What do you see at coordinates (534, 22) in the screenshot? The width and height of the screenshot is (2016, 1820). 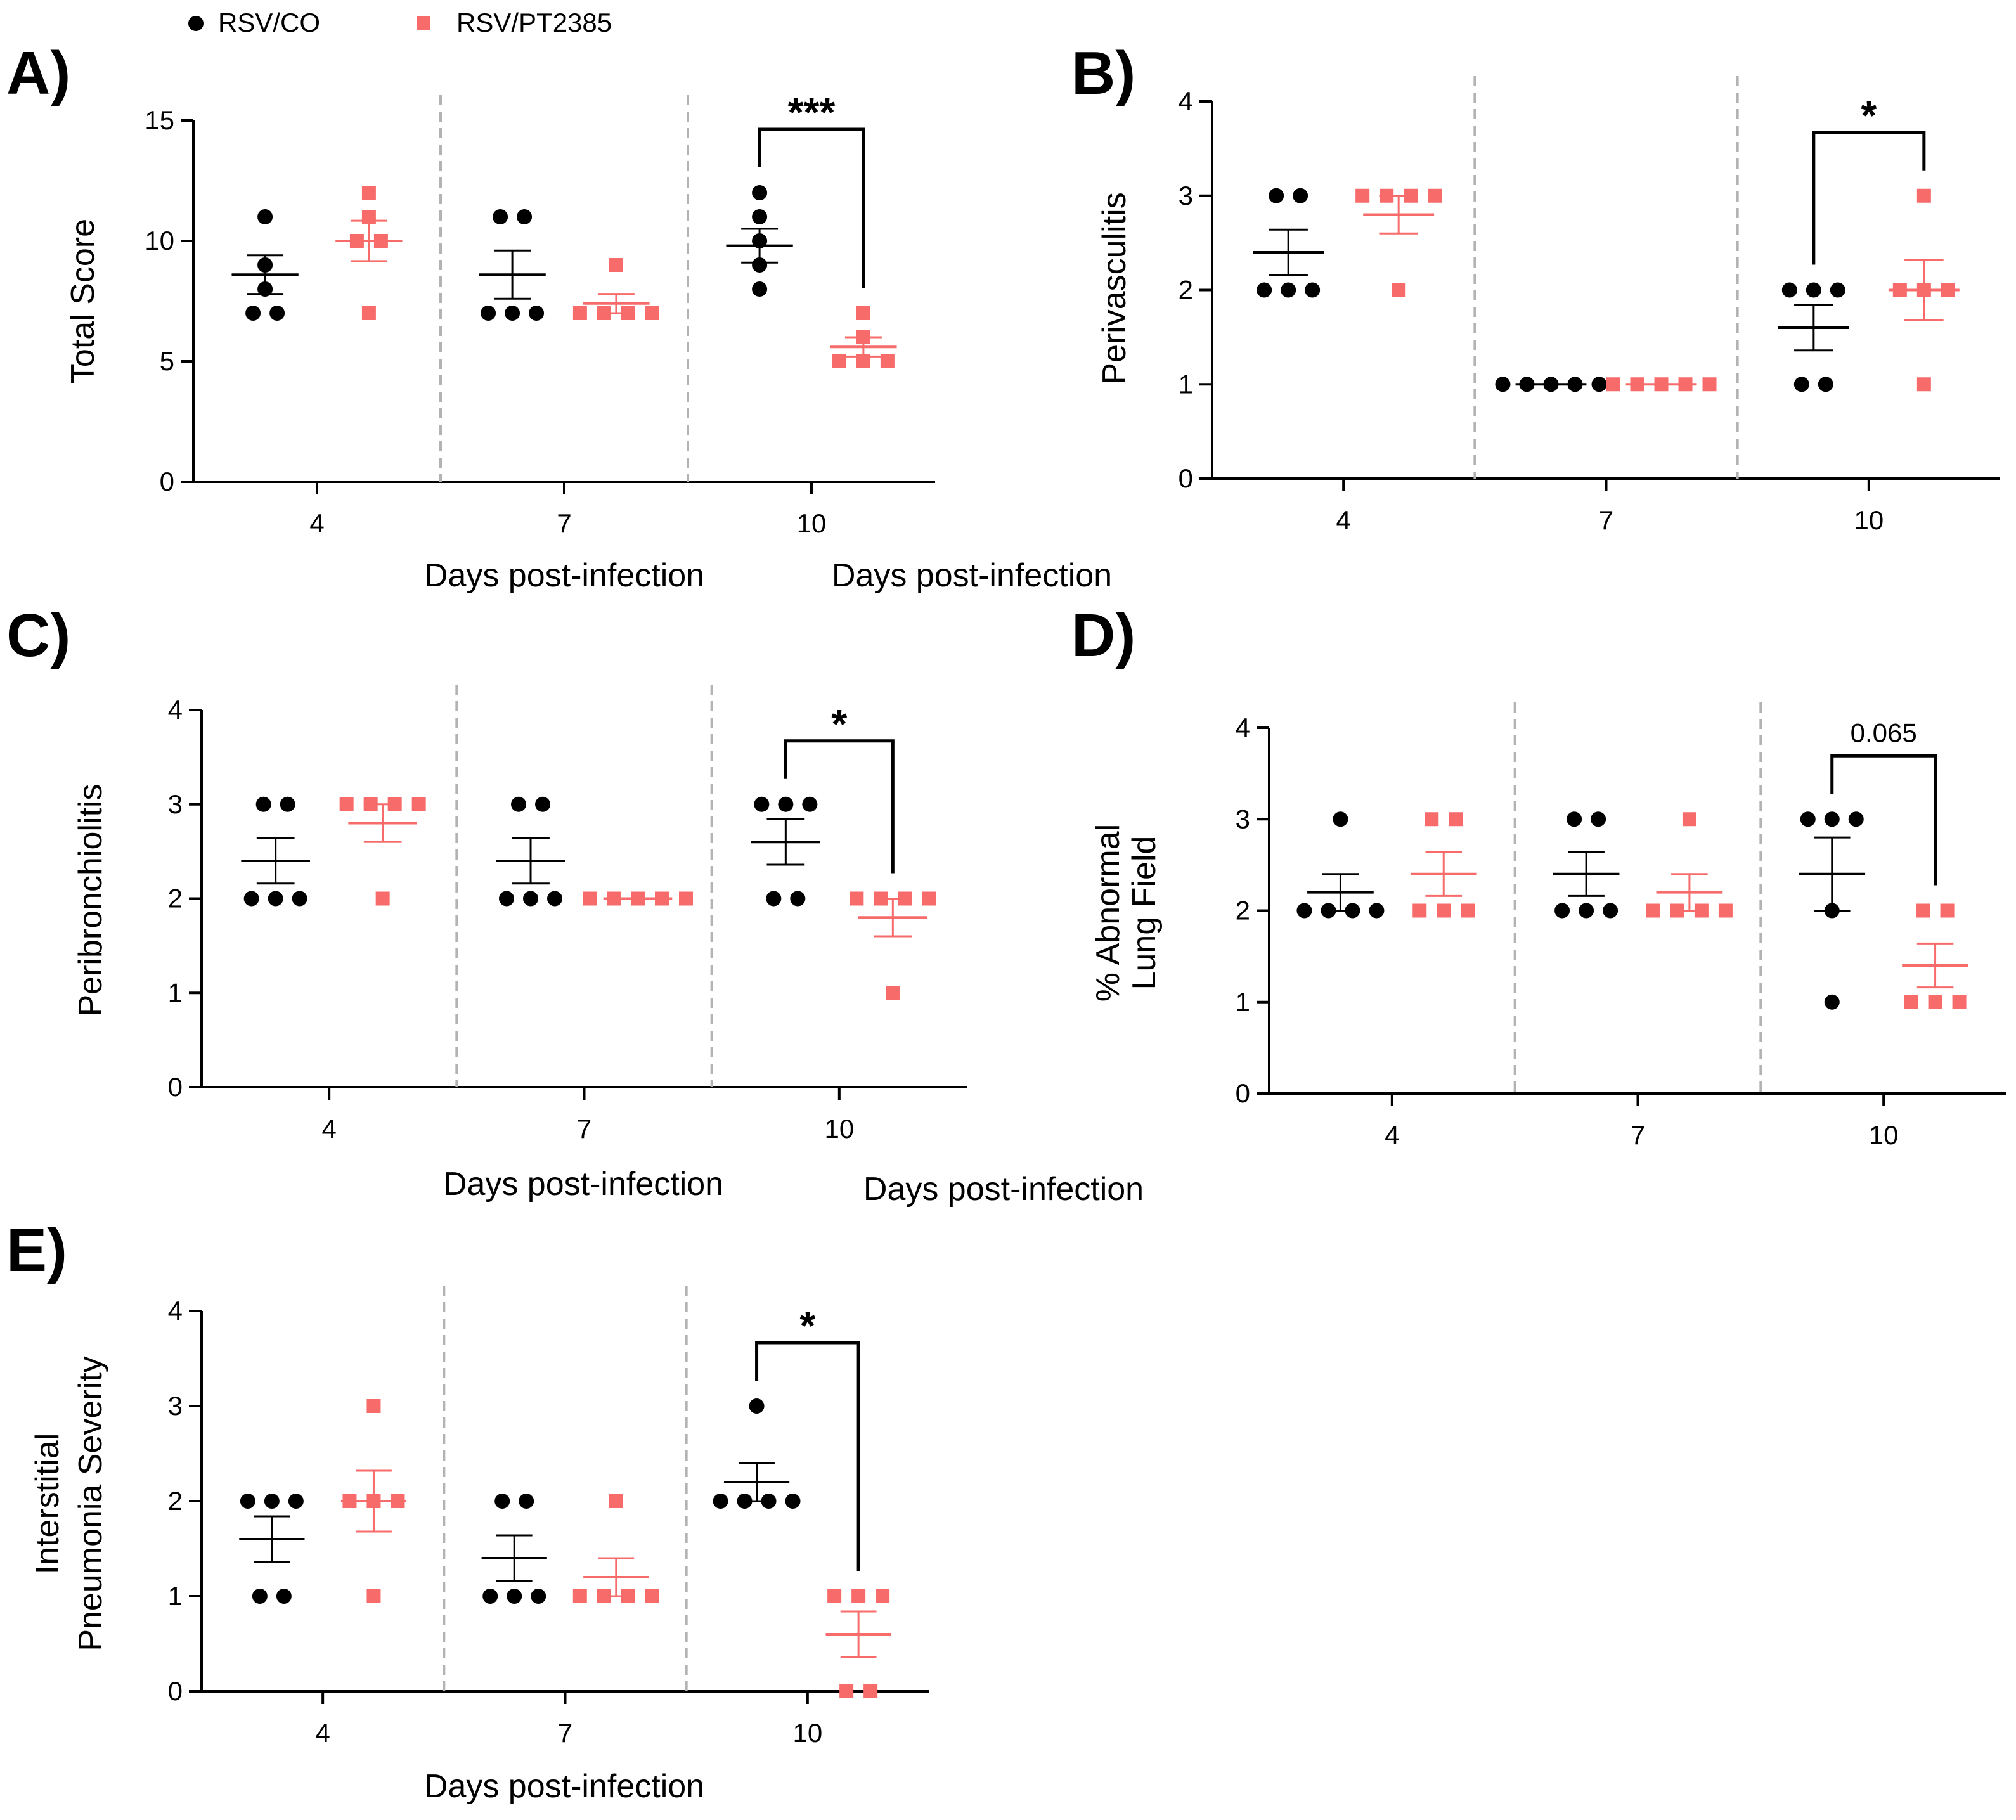 I see `legend-label: RSV/PT2385` at bounding box center [534, 22].